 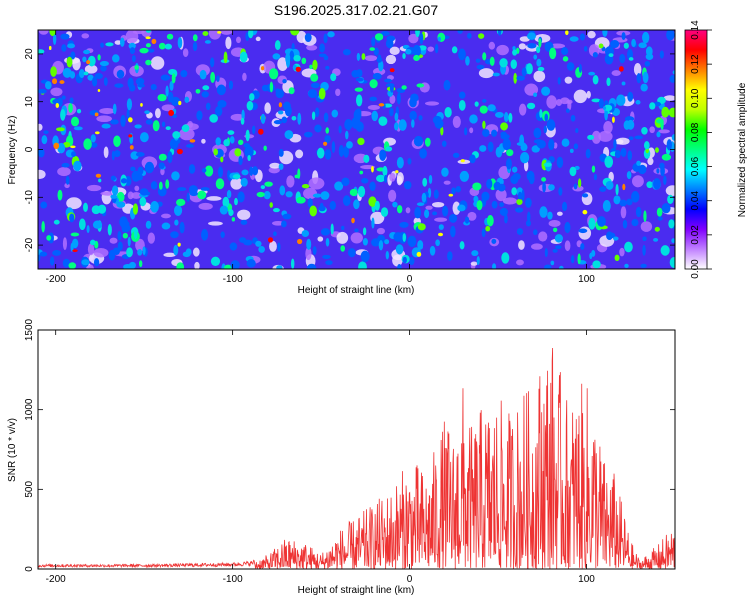 I want to click on colorbar-tick-label: 0.14, so click(x=695, y=30).